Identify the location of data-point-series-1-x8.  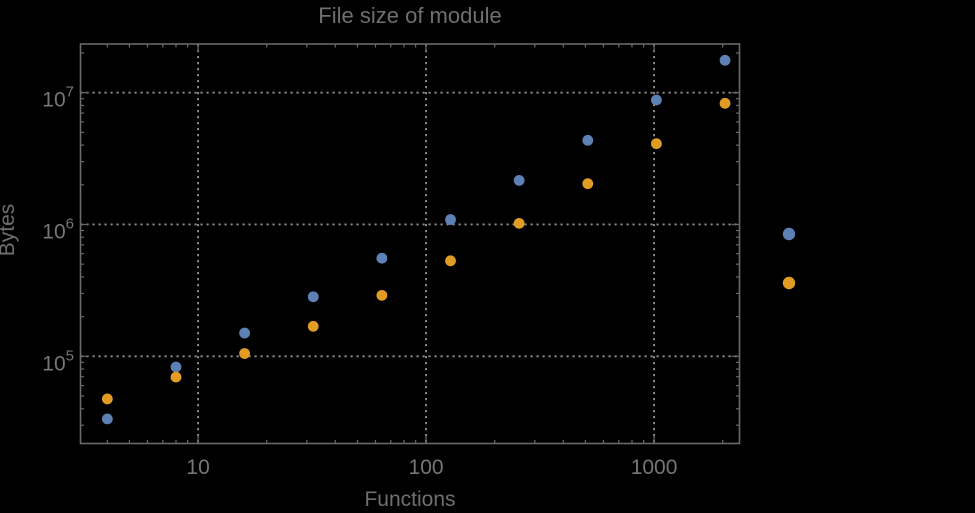
(176, 367).